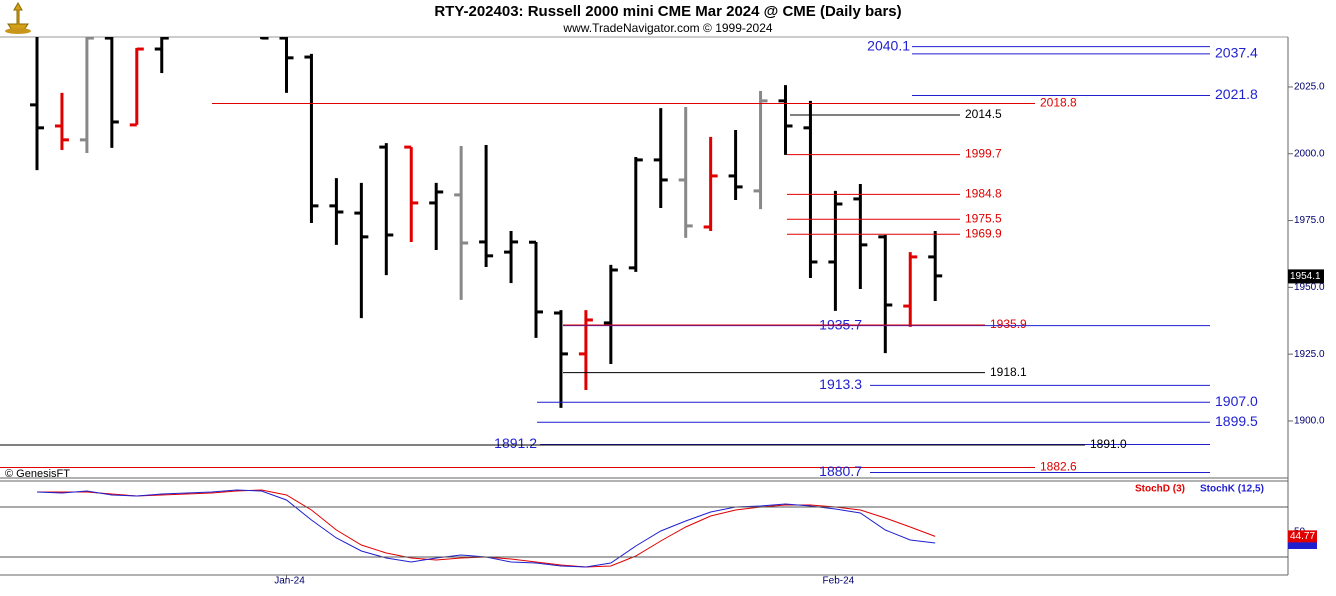 The width and height of the screenshot is (1336, 596). Describe the element at coordinates (1309, 153) in the screenshot. I see `y-tick-label: 2000.0` at that location.